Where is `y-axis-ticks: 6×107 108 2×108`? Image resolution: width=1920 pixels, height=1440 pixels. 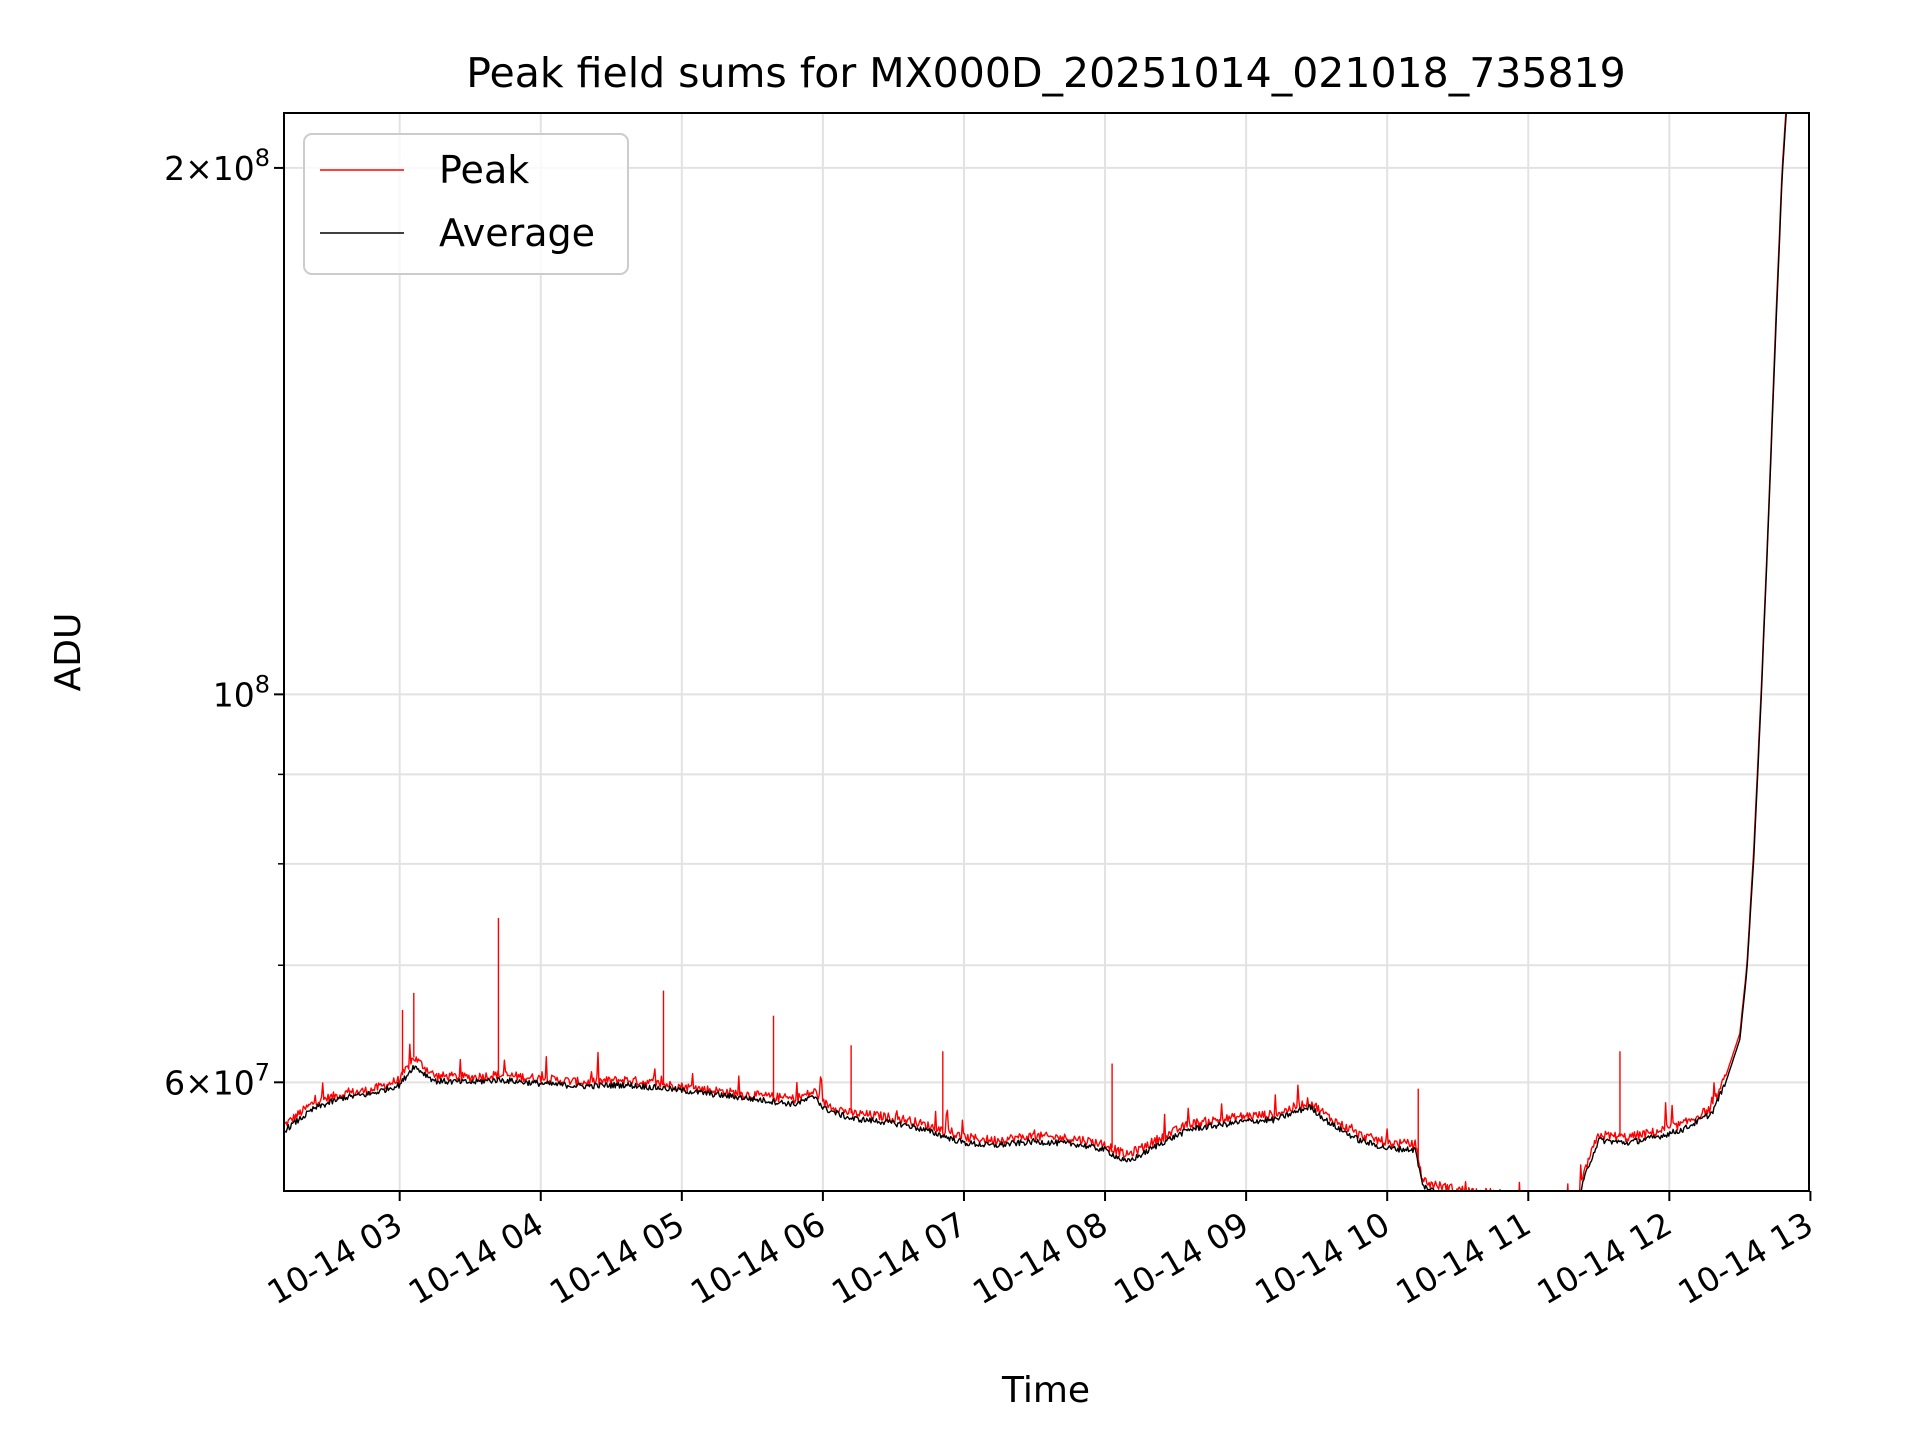 y-axis-ticks: 6×107 108 2×108 is located at coordinates (224, 623).